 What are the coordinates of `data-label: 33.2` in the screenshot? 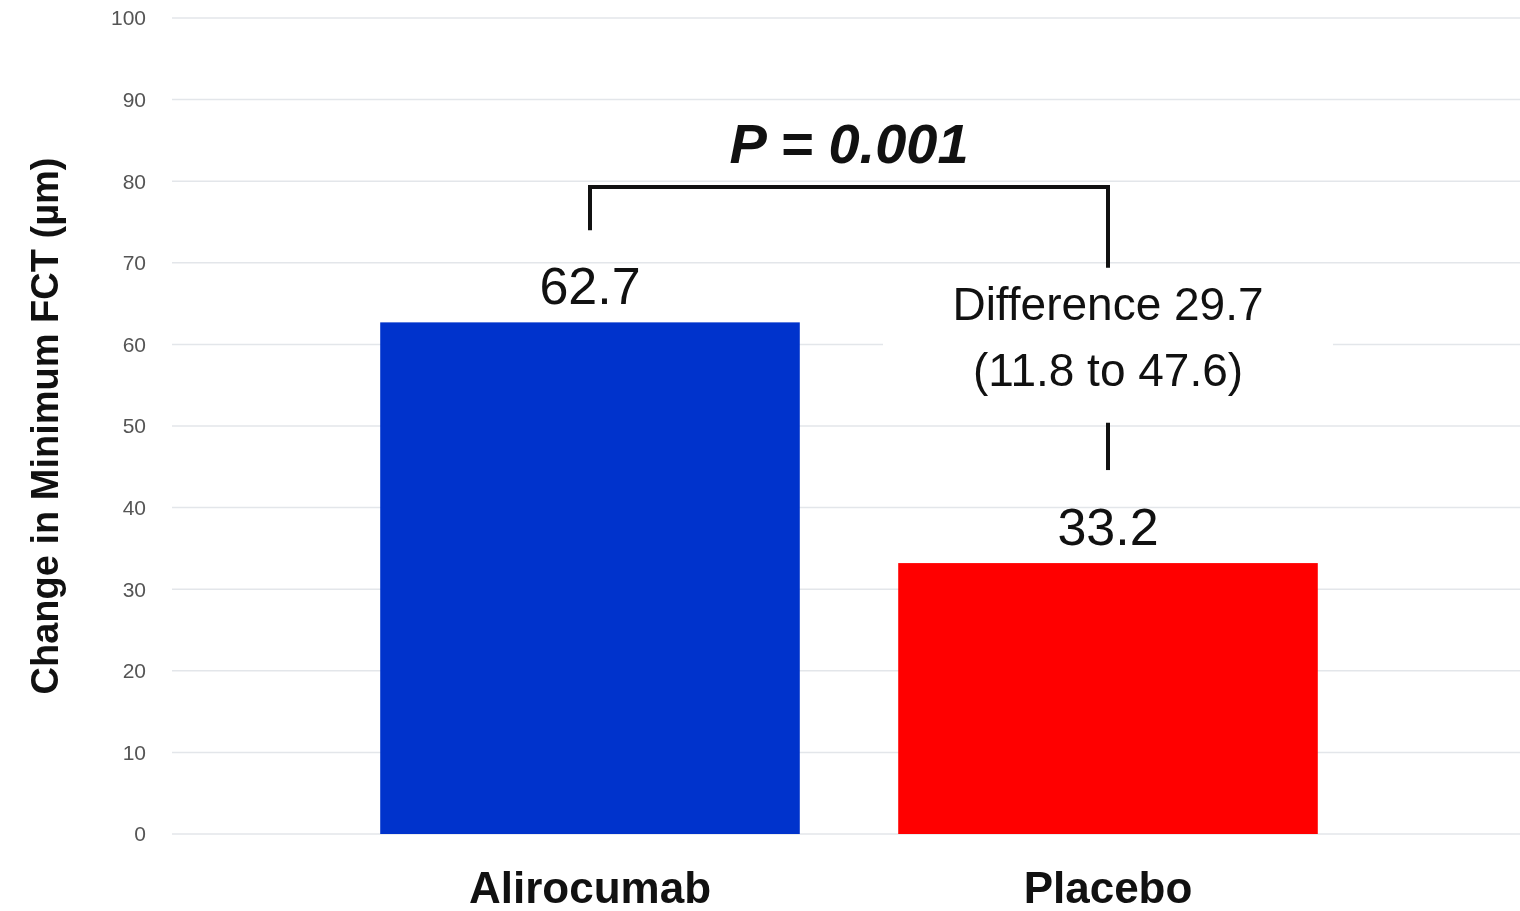 It's located at (1108, 527).